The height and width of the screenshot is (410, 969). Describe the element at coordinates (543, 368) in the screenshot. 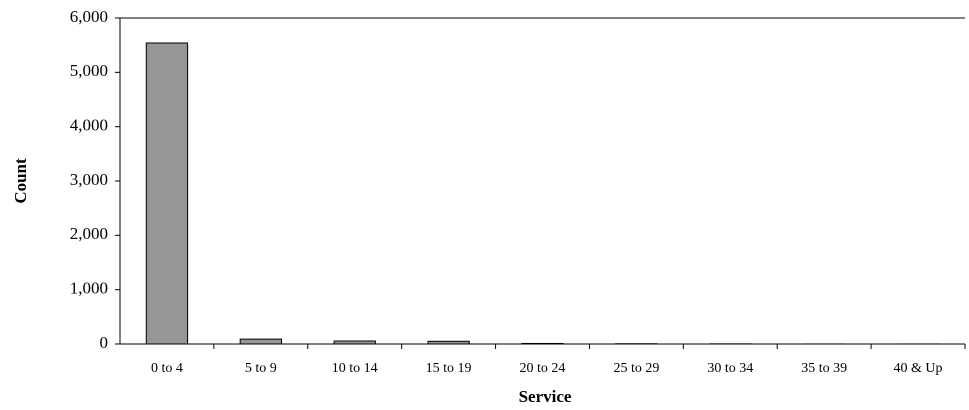

I see `x-tick-label: 20 to 24` at that location.